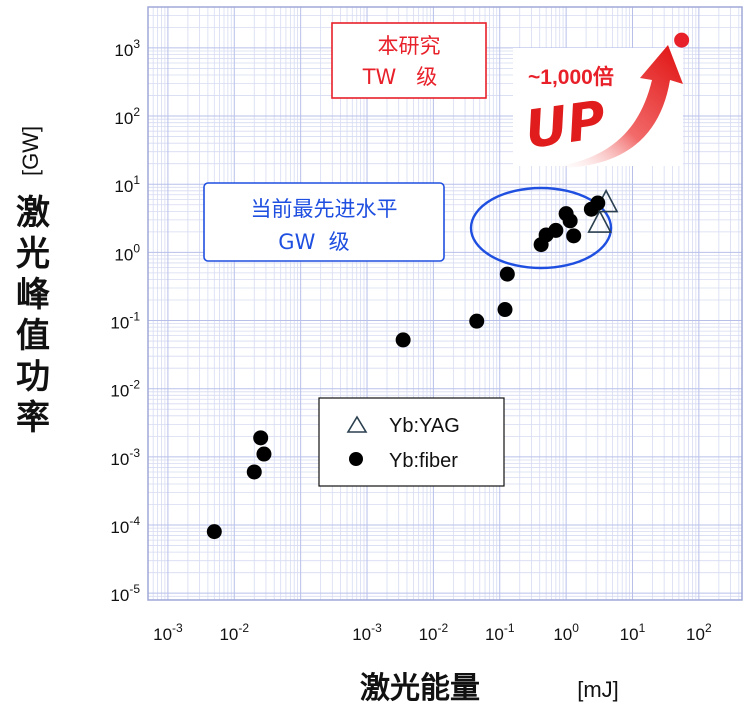 This screenshot has width=750, height=711. What do you see at coordinates (500, 632) in the screenshot?
I see `x-tick-label: 10⁻¹` at bounding box center [500, 632].